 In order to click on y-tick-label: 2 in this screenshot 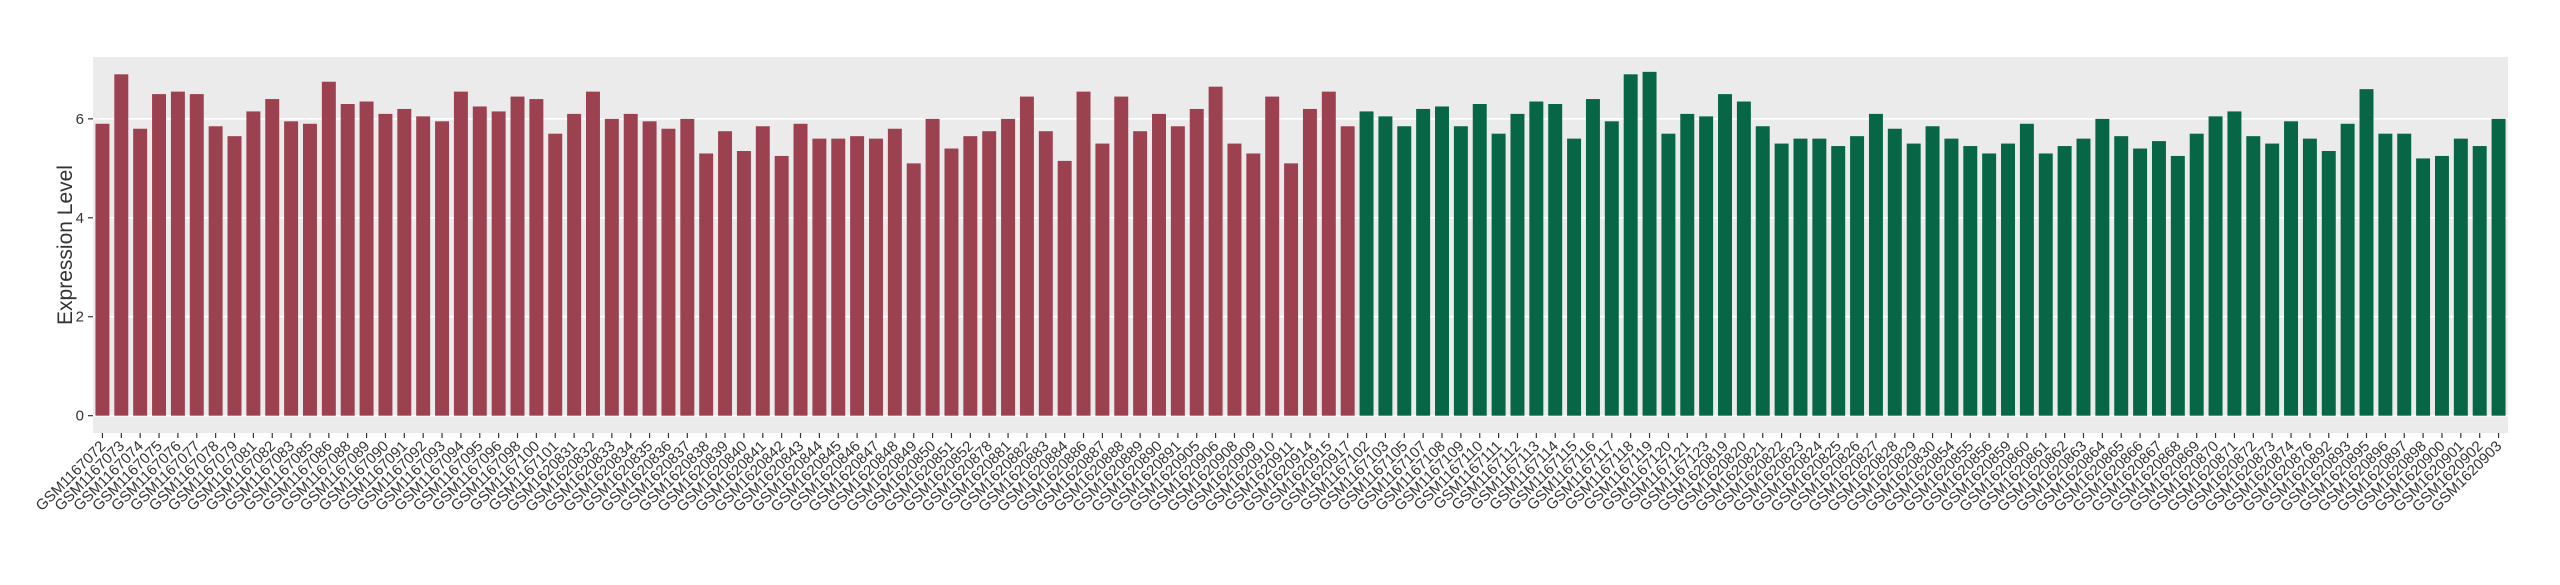, I will do `click(80, 317)`.